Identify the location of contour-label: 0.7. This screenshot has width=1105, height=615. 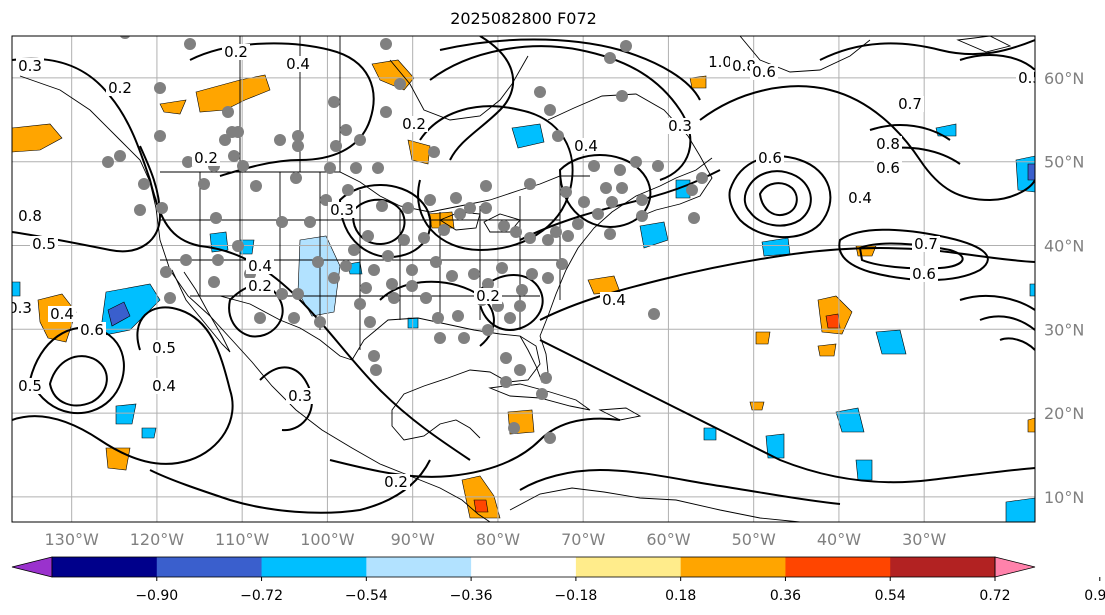
(910, 104).